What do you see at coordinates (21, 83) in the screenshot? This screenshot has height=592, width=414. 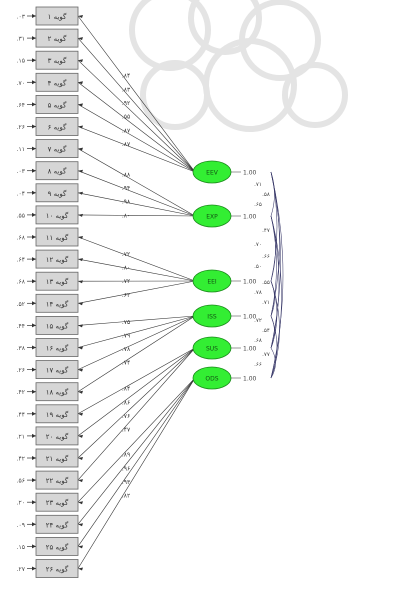 I see `error-variance: .۷۰` at bounding box center [21, 83].